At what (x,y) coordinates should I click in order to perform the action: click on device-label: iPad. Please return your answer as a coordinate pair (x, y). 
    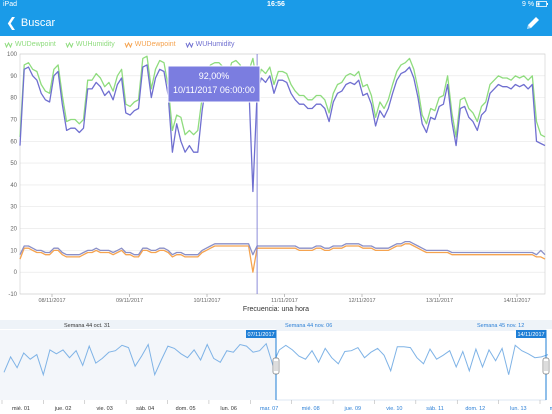
    Looking at the image, I should click on (10, 4).